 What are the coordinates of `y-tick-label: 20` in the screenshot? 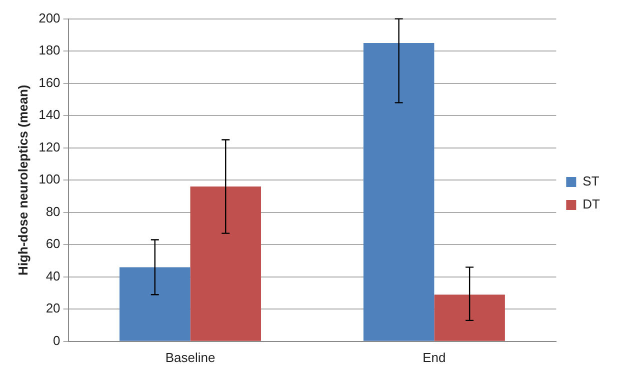 It's located at (53, 308).